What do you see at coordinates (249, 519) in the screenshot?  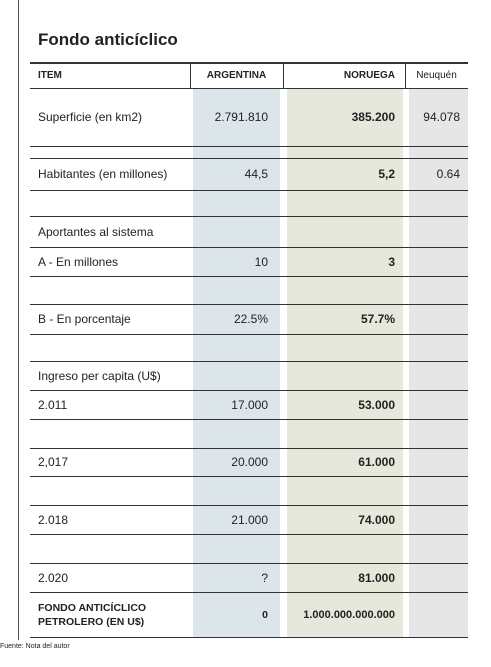 I see `cell-value: 21.000` at bounding box center [249, 519].